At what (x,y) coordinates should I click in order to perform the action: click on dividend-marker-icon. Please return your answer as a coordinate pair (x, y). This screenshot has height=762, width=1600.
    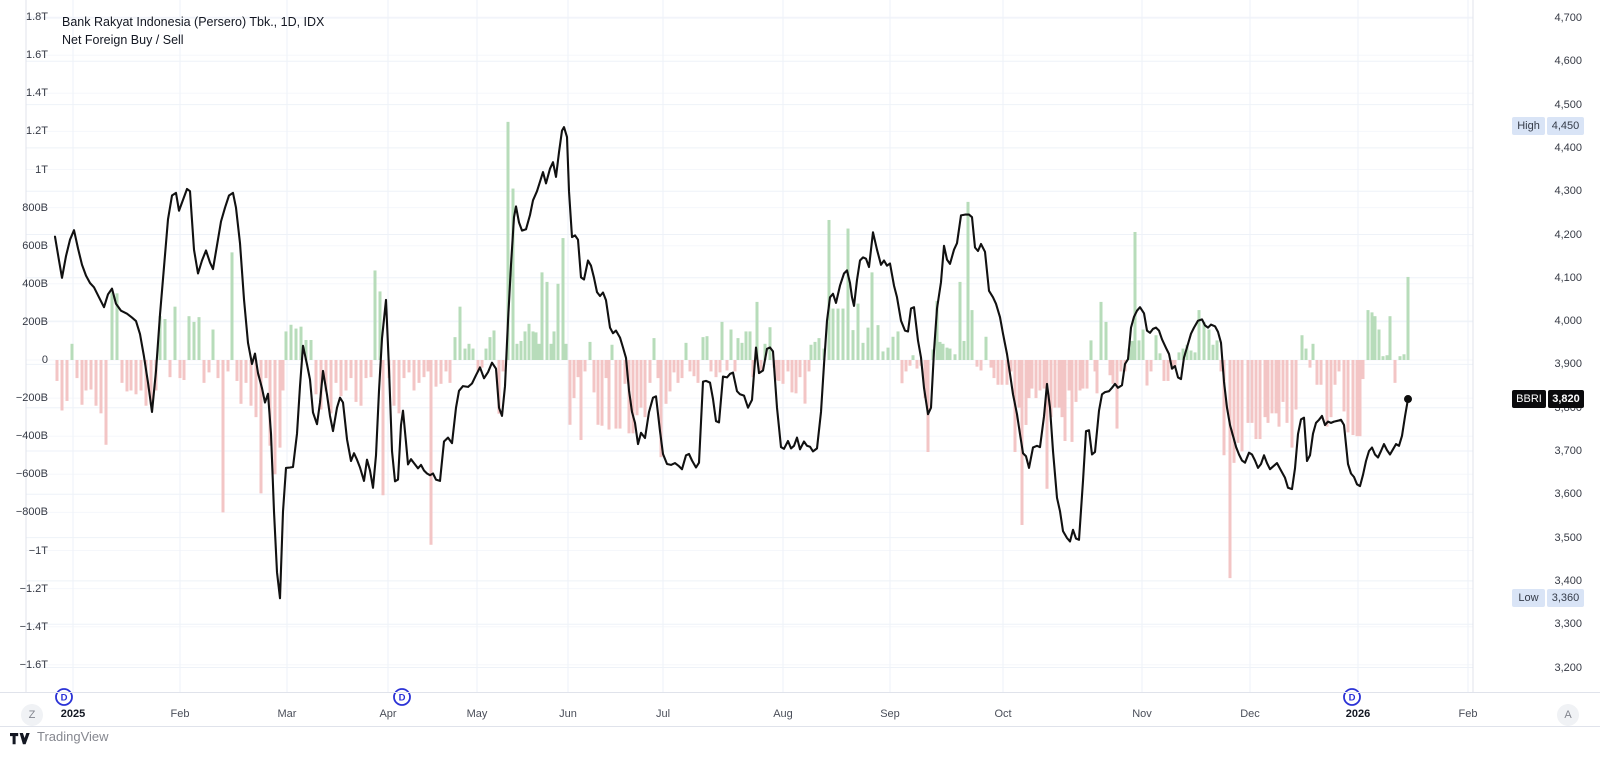
    Looking at the image, I should click on (64, 697).